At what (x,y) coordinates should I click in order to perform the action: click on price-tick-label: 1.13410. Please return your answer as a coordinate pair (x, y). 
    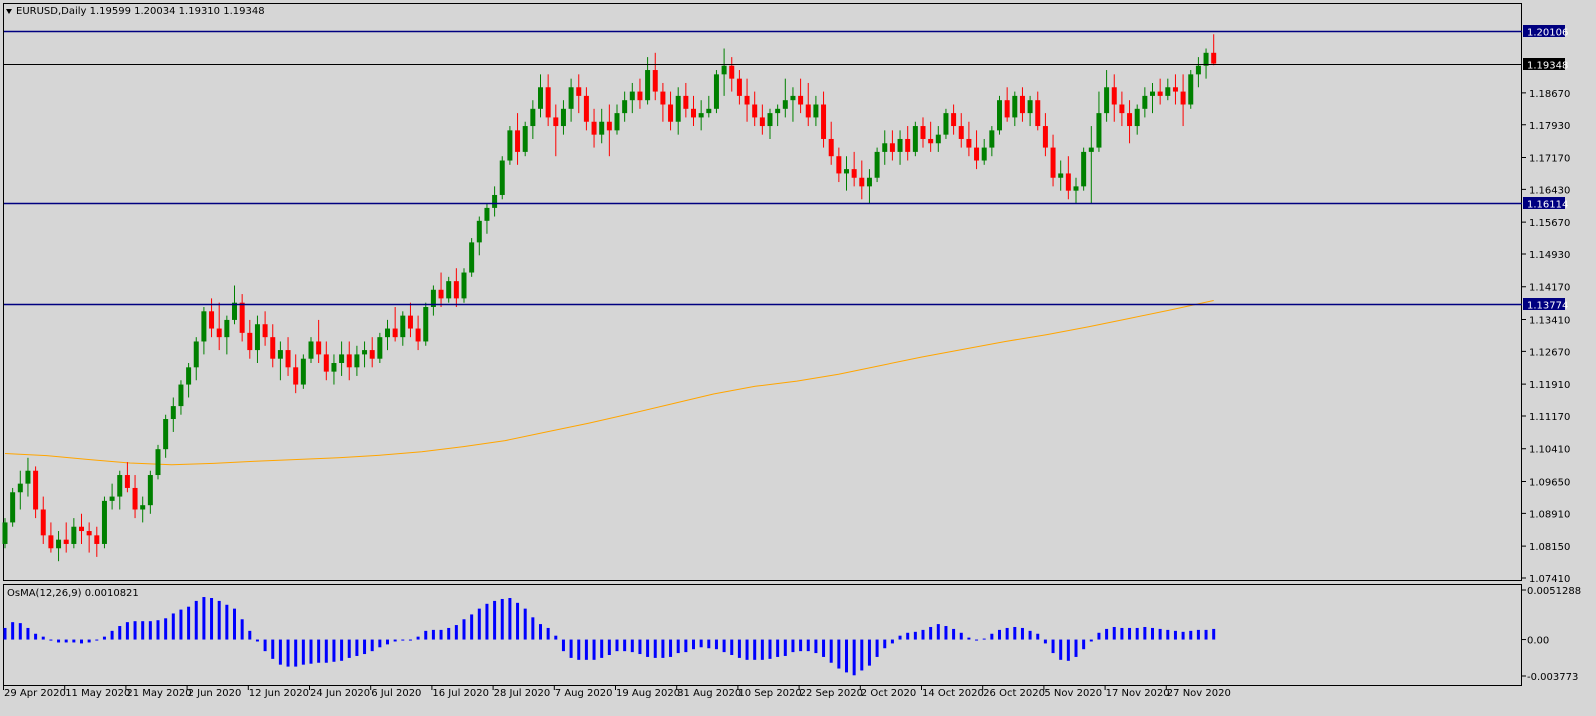
    Looking at the image, I should click on (1549, 320).